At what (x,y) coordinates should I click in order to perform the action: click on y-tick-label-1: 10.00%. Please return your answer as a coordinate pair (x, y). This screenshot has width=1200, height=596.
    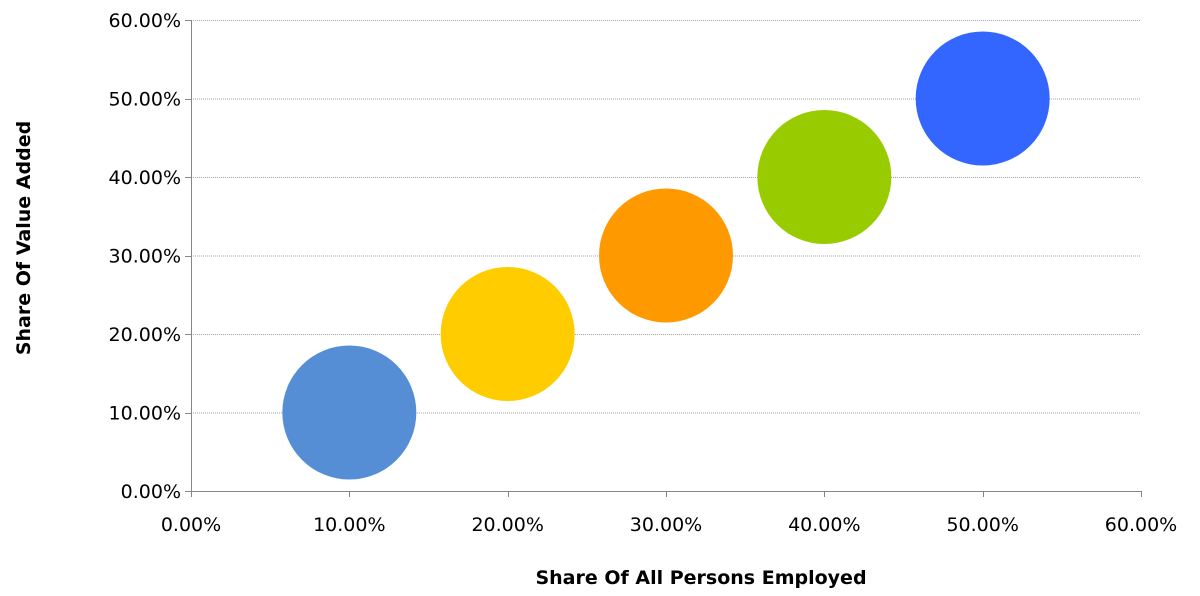
    Looking at the image, I should click on (145, 414).